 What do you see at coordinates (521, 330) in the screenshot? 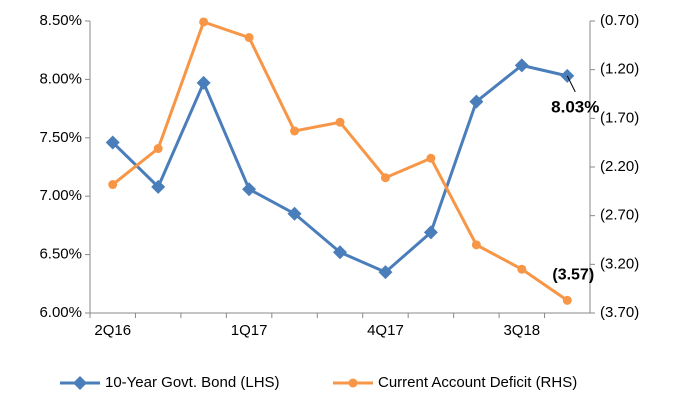
I see `x-tick-label: 3Q18` at bounding box center [521, 330].